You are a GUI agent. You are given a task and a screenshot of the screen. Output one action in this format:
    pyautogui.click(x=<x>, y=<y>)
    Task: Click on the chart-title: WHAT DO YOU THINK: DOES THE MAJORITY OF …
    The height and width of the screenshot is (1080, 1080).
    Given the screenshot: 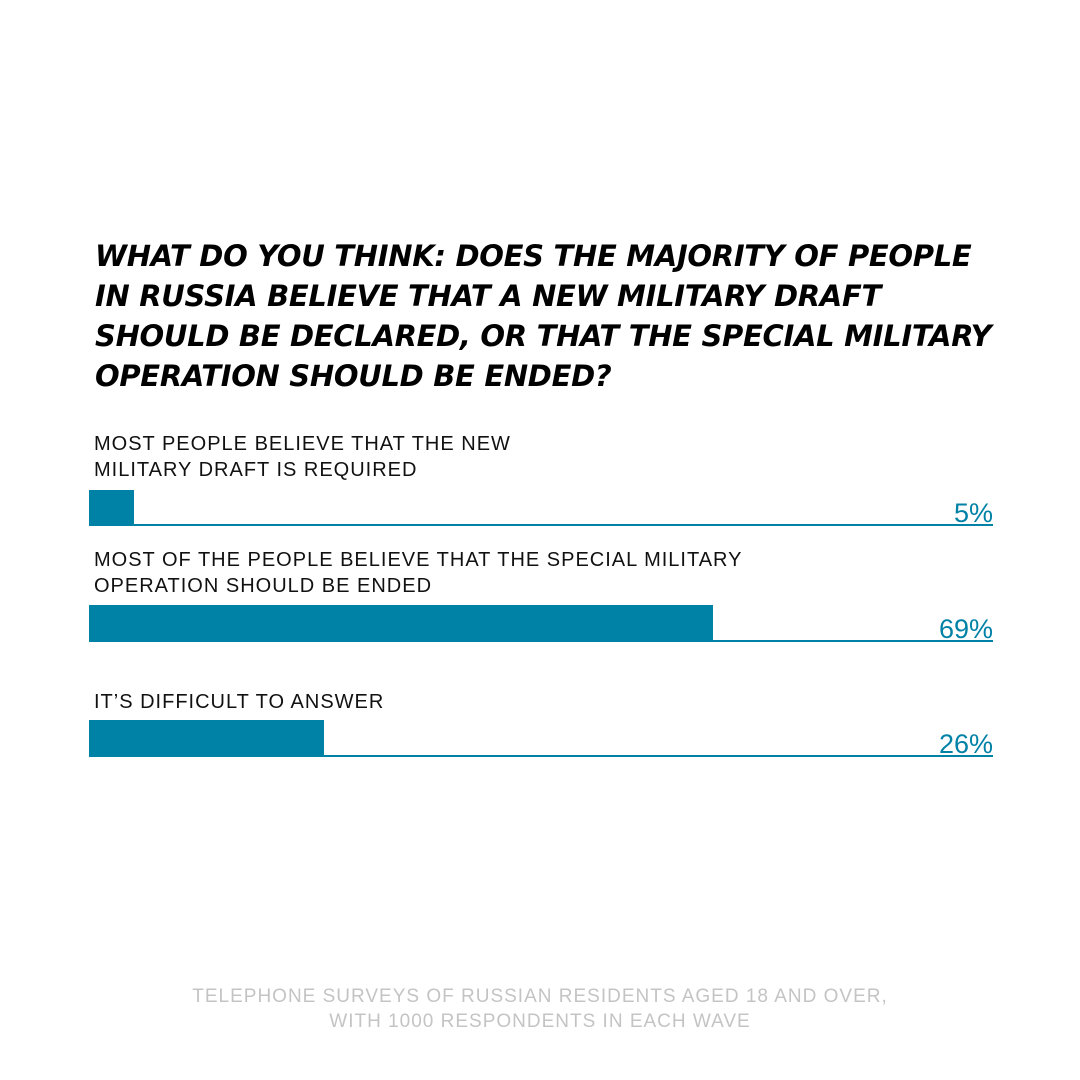 What is the action you would take?
    pyautogui.click(x=543, y=316)
    